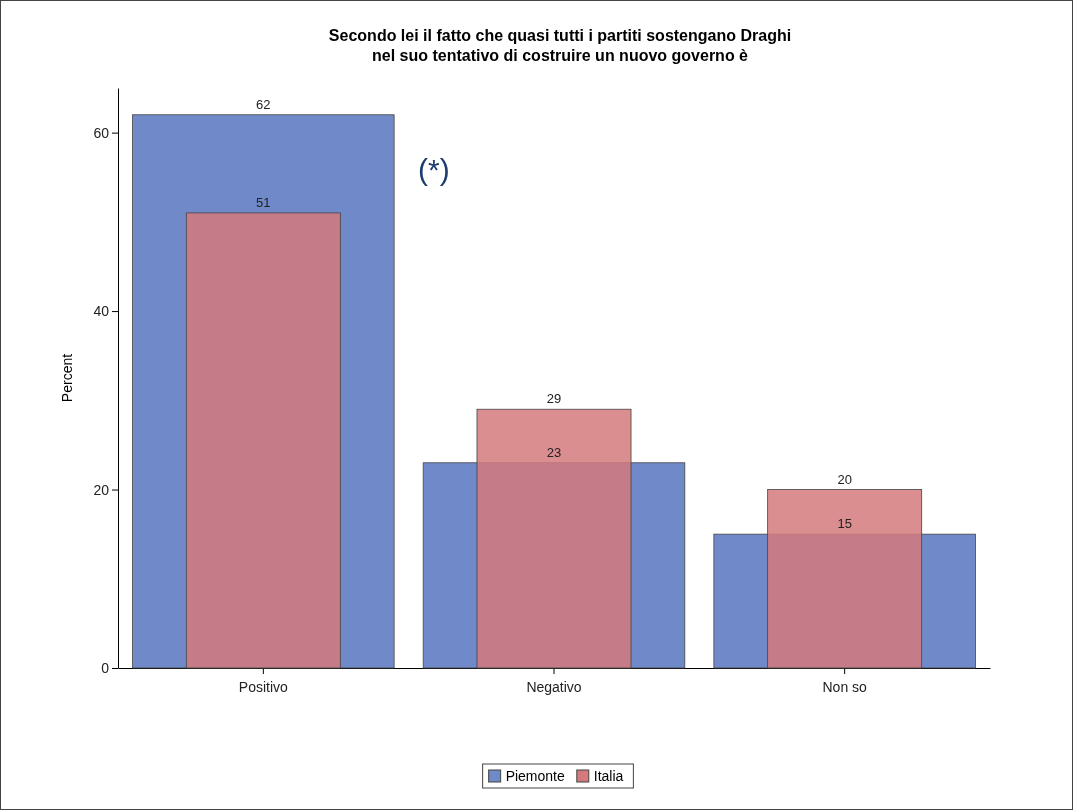  I want to click on data-label: 62, so click(263, 104).